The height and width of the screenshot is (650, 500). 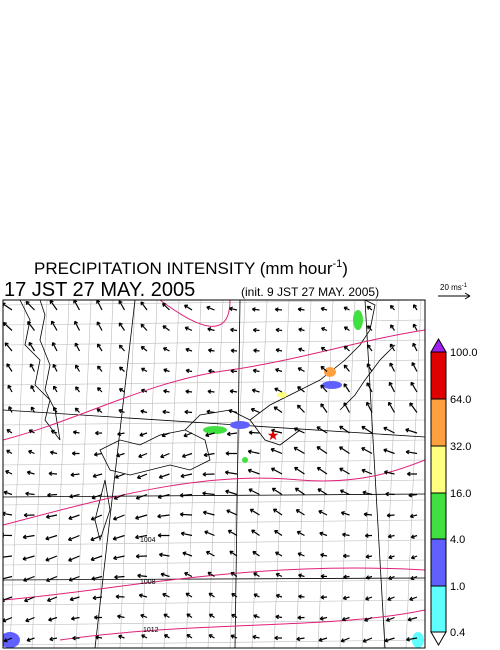 I want to click on colorbar-label: 16.0, so click(x=460, y=494).